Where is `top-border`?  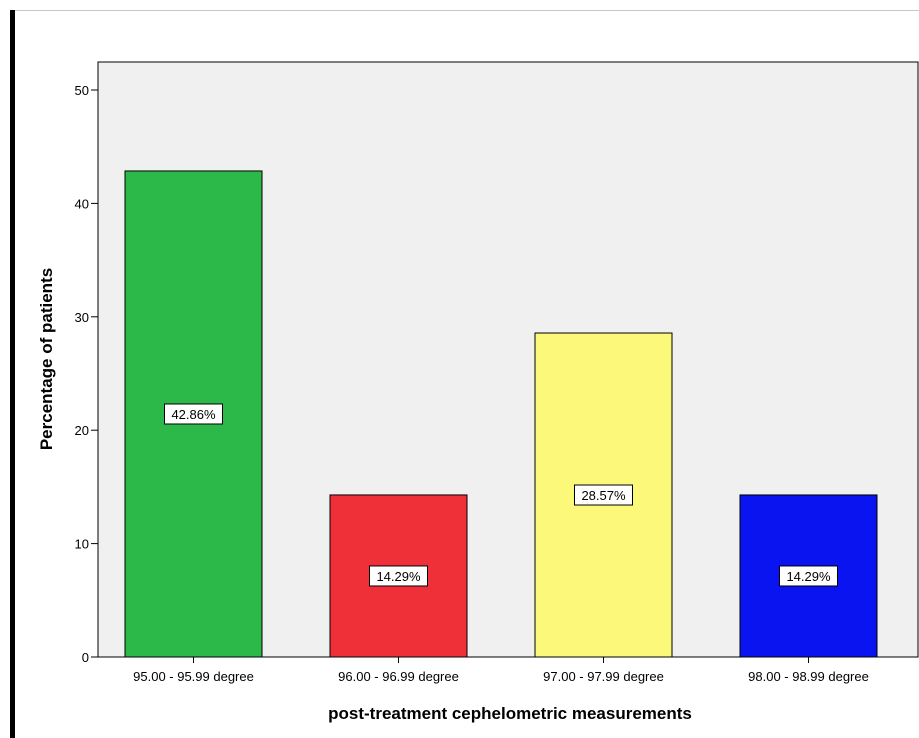 top-border is located at coordinates (464, 10).